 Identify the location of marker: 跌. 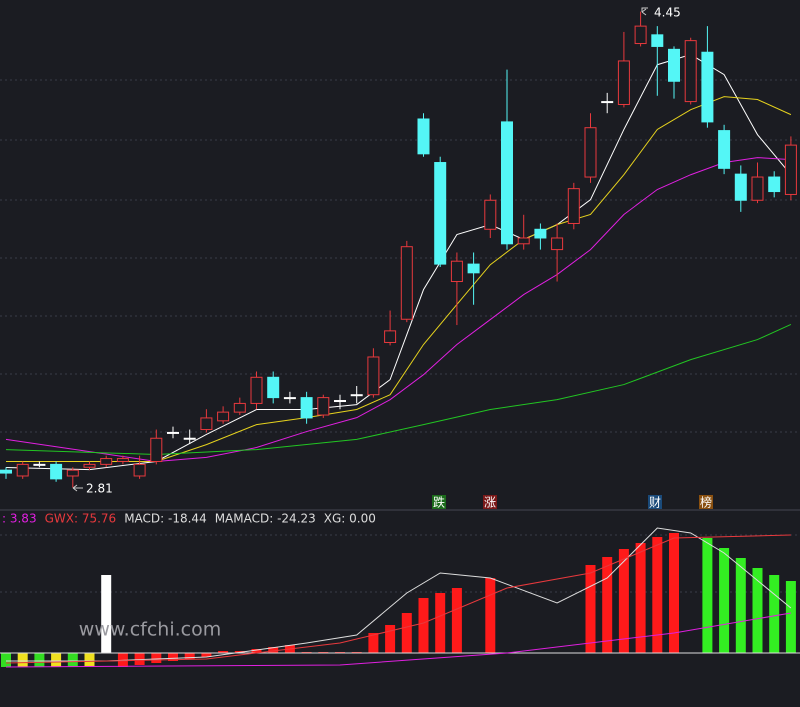
(439, 502).